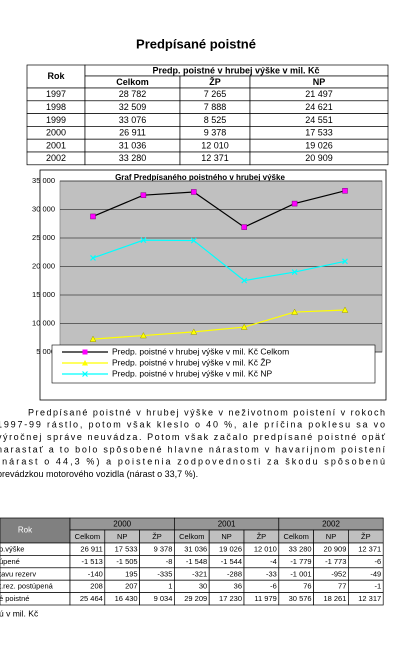 Image resolution: width=415 pixels, height=654 pixels. Describe the element at coordinates (12, 548) in the screenshot. I see `row-label: b.výške` at that location.